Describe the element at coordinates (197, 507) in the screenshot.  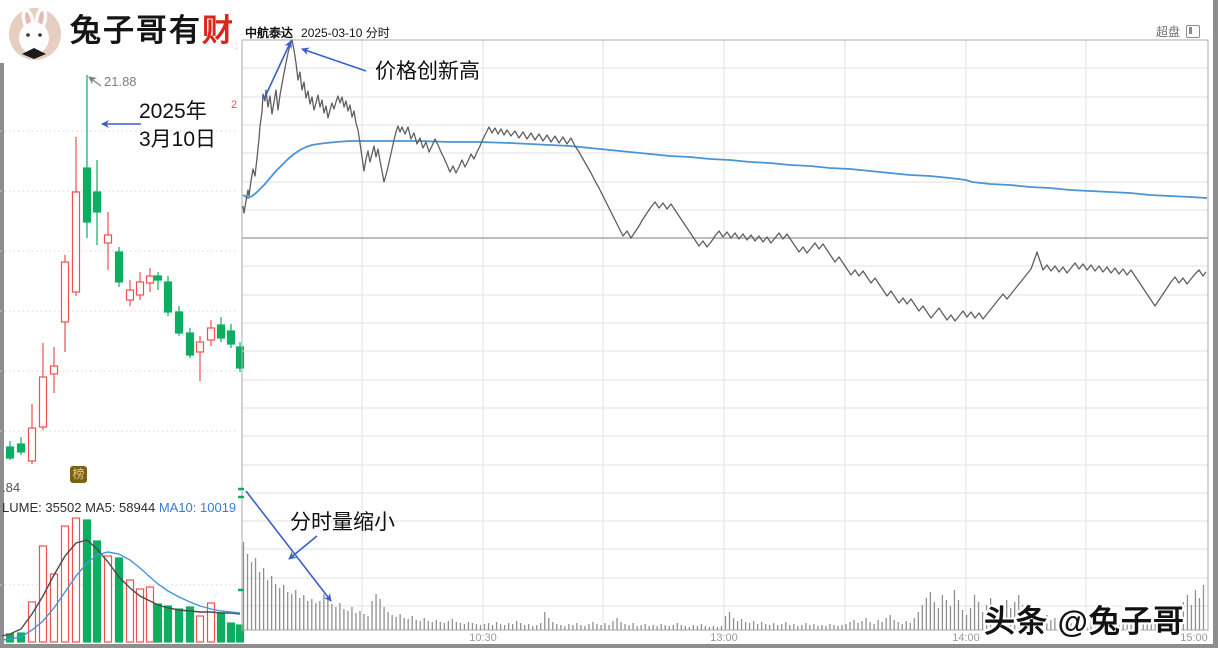
I see `volume-ma10-value: MA10: 10019` at that location.